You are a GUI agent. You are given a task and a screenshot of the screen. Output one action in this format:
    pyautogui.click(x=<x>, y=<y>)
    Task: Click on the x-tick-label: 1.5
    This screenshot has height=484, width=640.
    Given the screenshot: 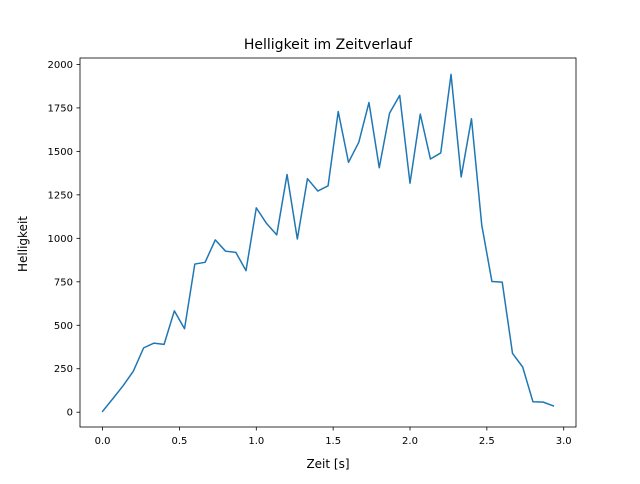 What is the action you would take?
    pyautogui.click(x=333, y=441)
    